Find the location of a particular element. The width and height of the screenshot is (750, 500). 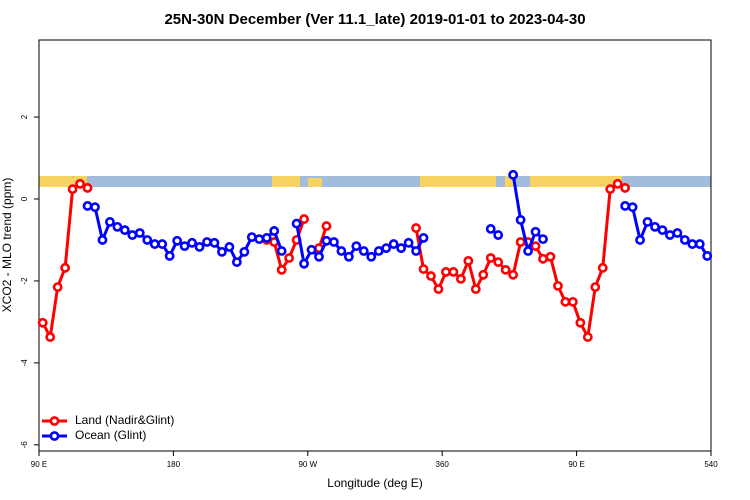

y-axis-title: XCO2 - MLO trend (ppm) is located at coordinates (7, 245).